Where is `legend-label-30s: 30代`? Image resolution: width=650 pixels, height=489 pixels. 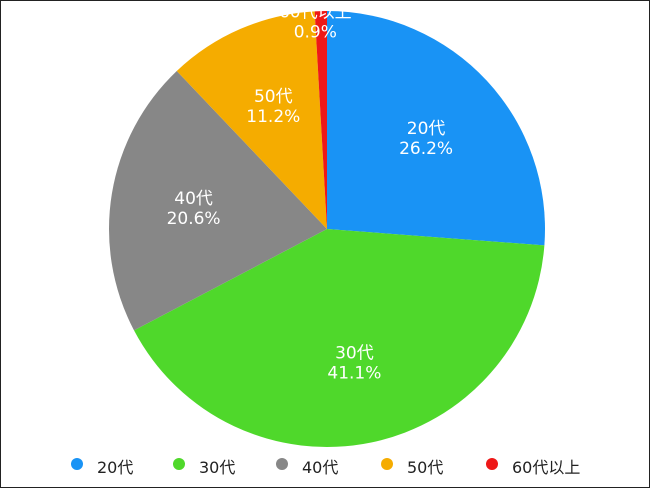
legend-label-30s: 30代 is located at coordinates (217, 467).